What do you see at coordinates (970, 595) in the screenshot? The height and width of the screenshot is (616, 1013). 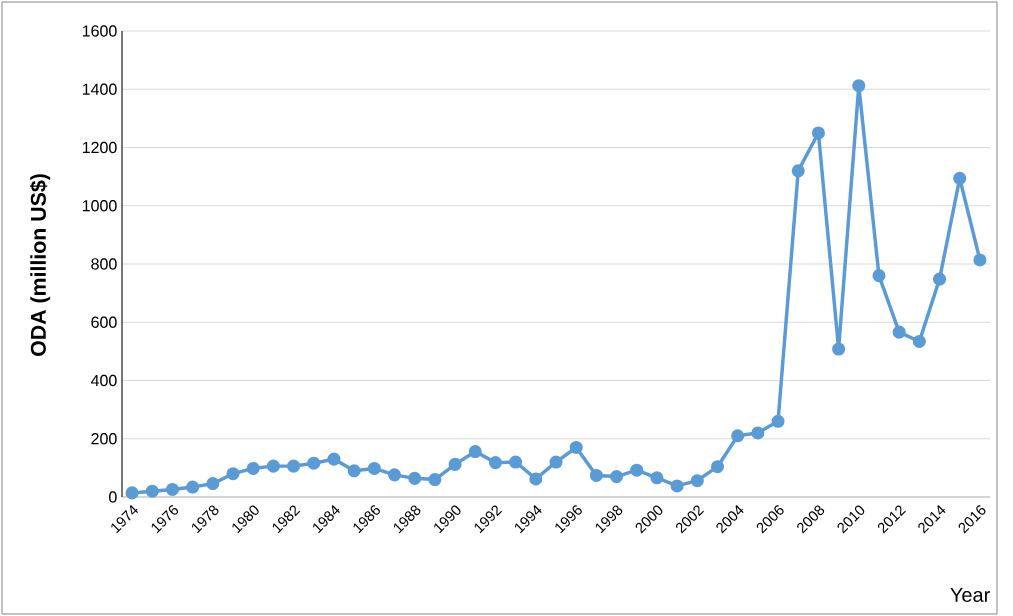 I see `x-axis-title: Year` at bounding box center [970, 595].